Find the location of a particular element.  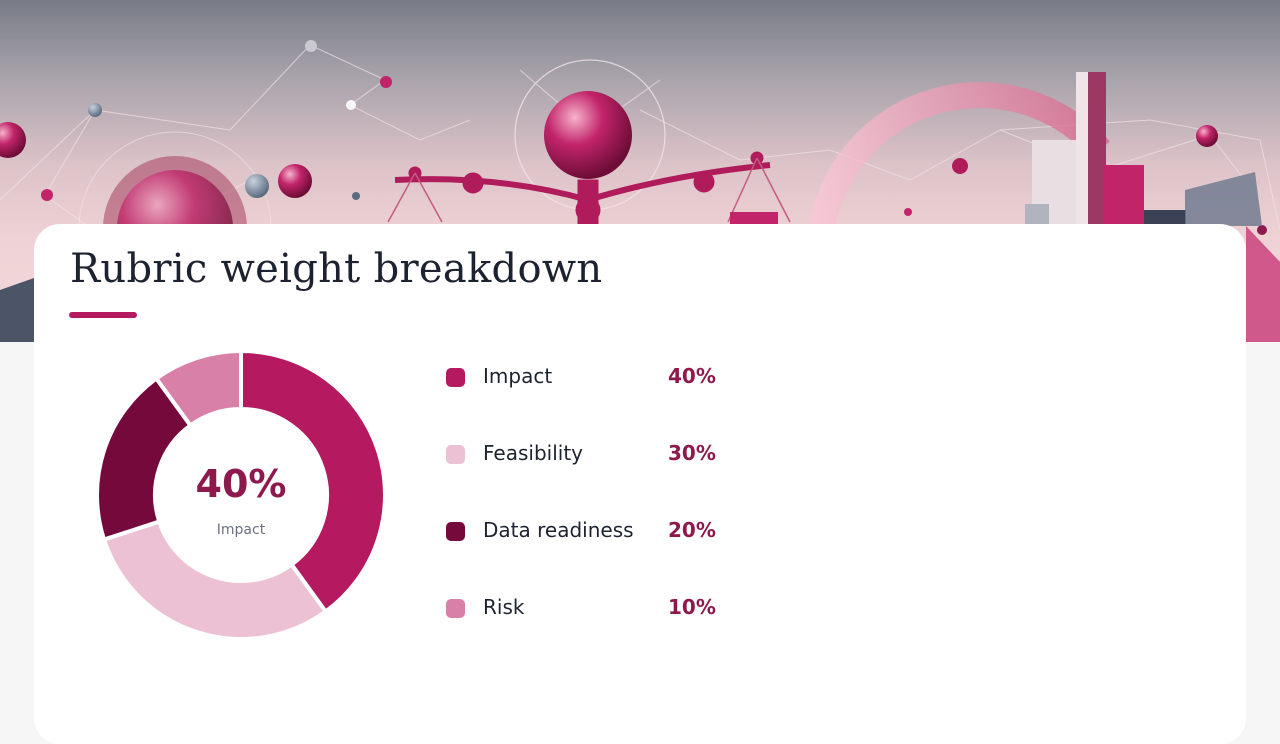

legend-value: 40% is located at coordinates (692, 376).